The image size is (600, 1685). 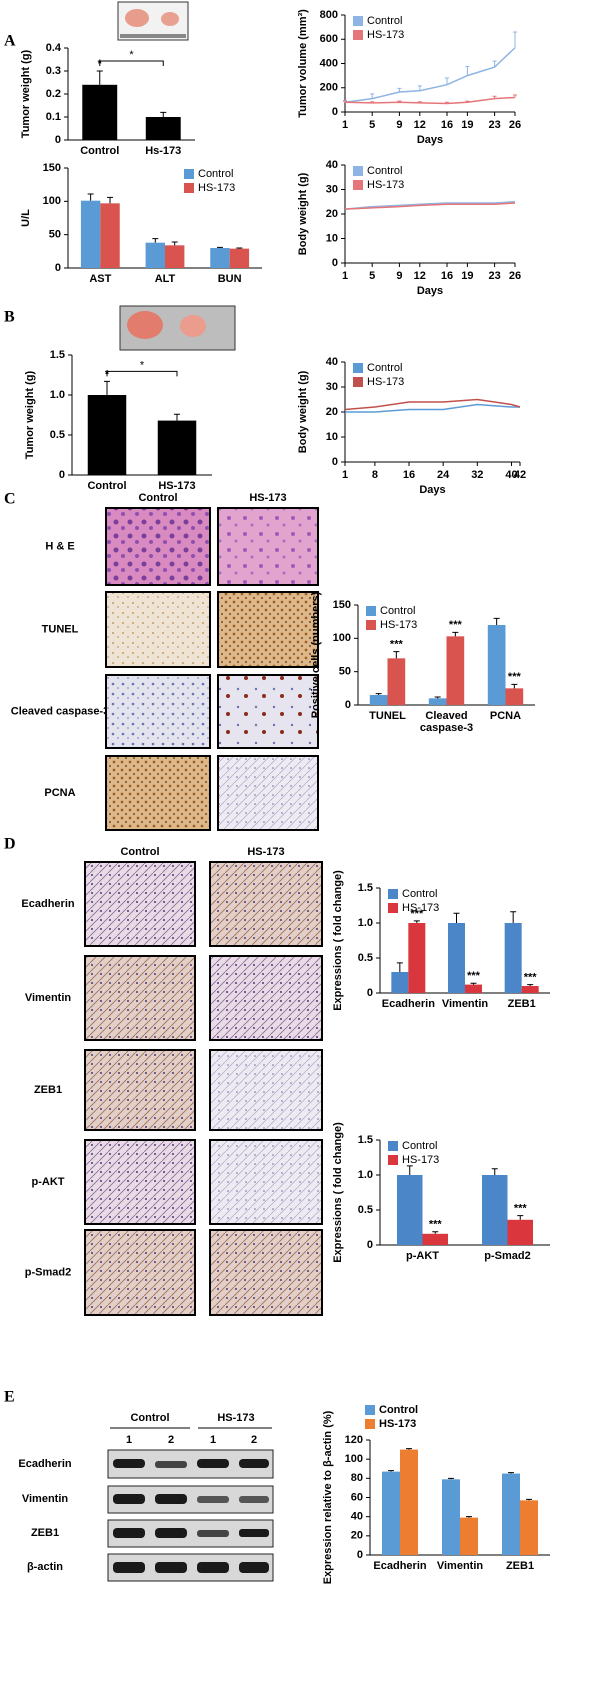 What do you see at coordinates (59, 793) in the screenshot?
I see `row-label: PCNA` at bounding box center [59, 793].